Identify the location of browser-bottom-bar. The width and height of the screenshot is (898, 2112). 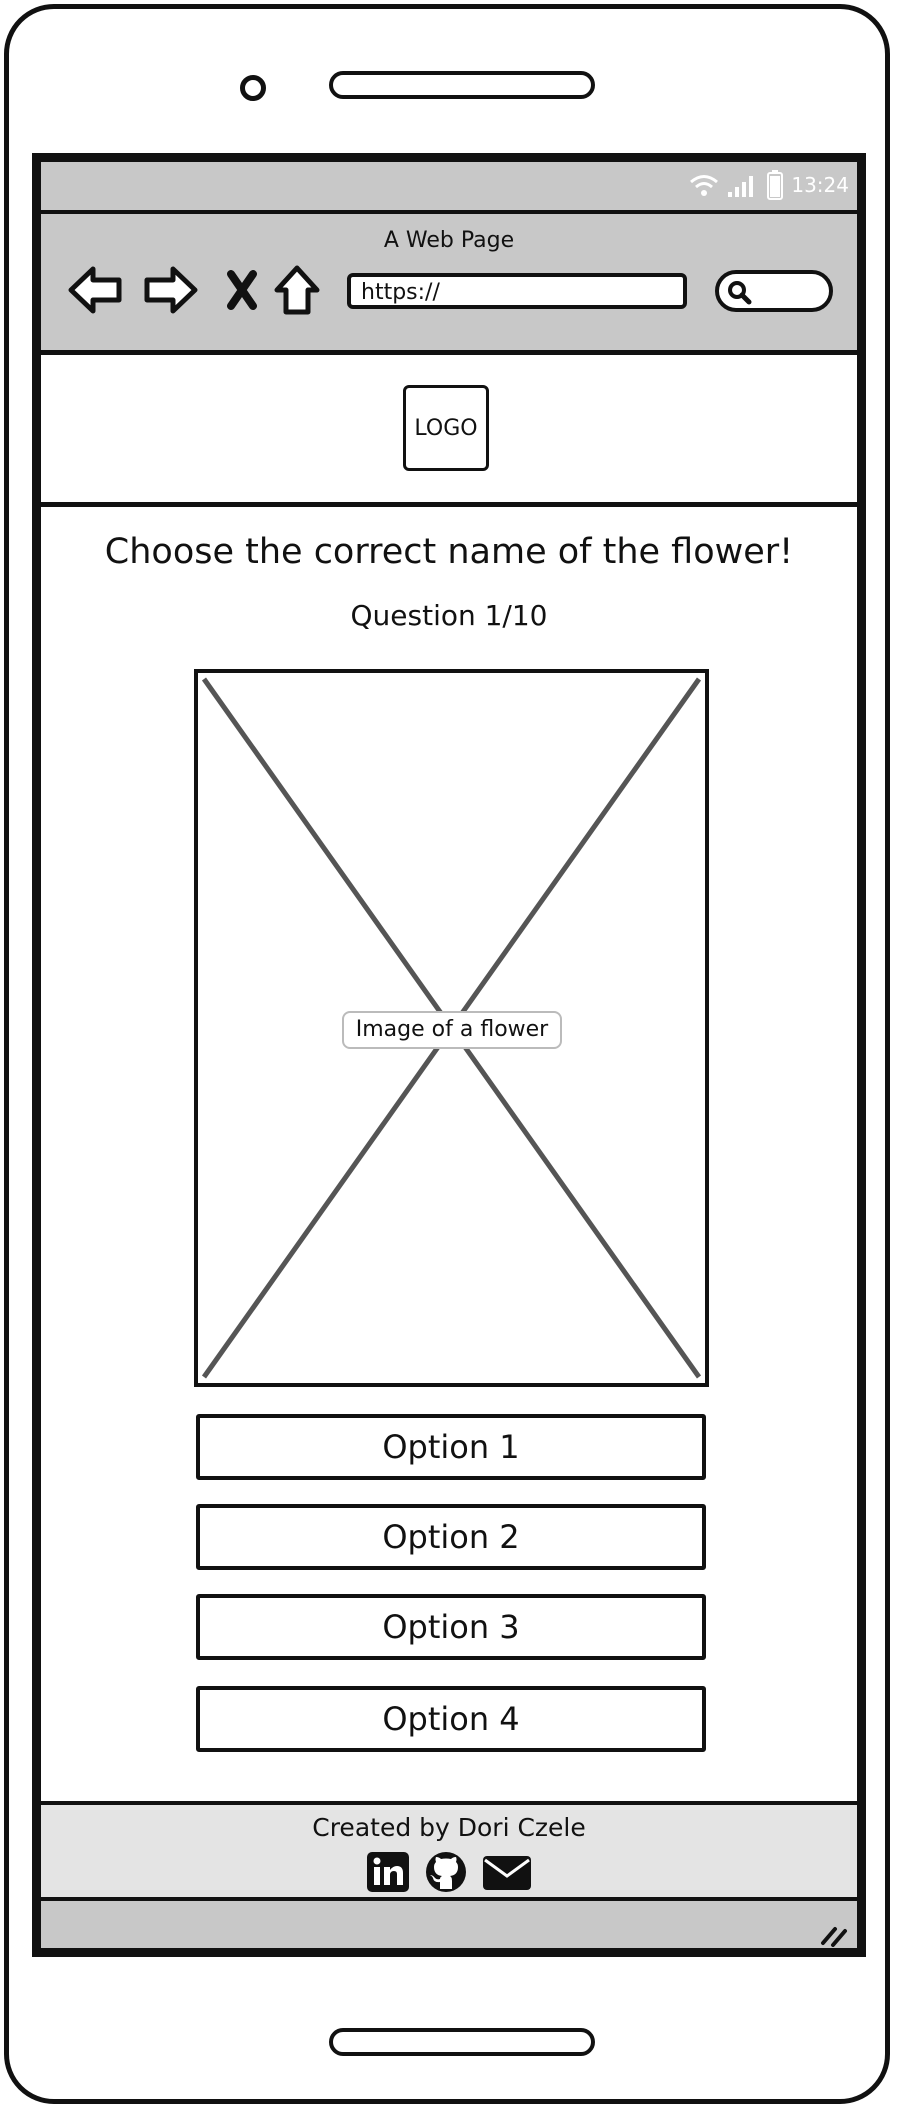
(449, 1924).